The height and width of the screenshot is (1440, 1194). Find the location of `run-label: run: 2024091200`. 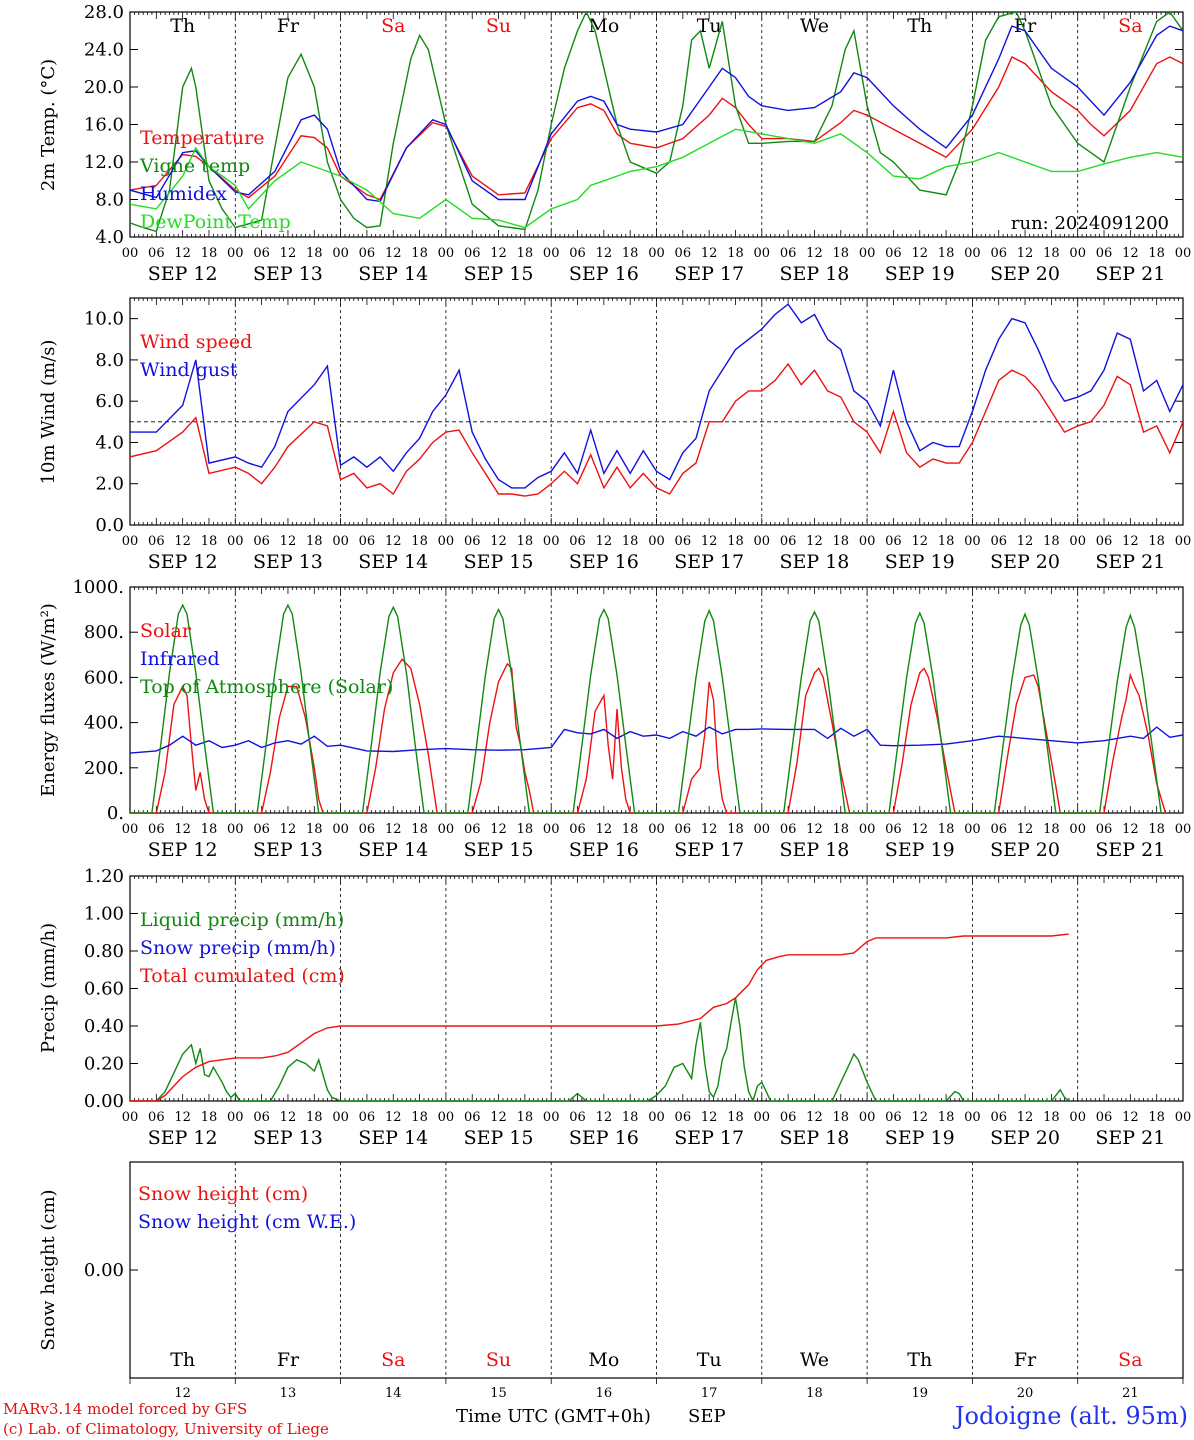

run-label: run: 2024091200 is located at coordinates (1090, 223).